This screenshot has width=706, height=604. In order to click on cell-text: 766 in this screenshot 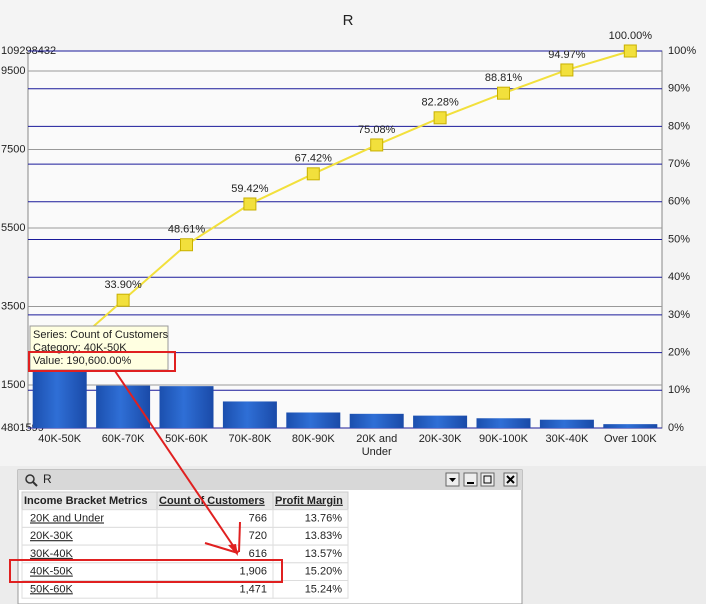, I will do `click(258, 518)`.